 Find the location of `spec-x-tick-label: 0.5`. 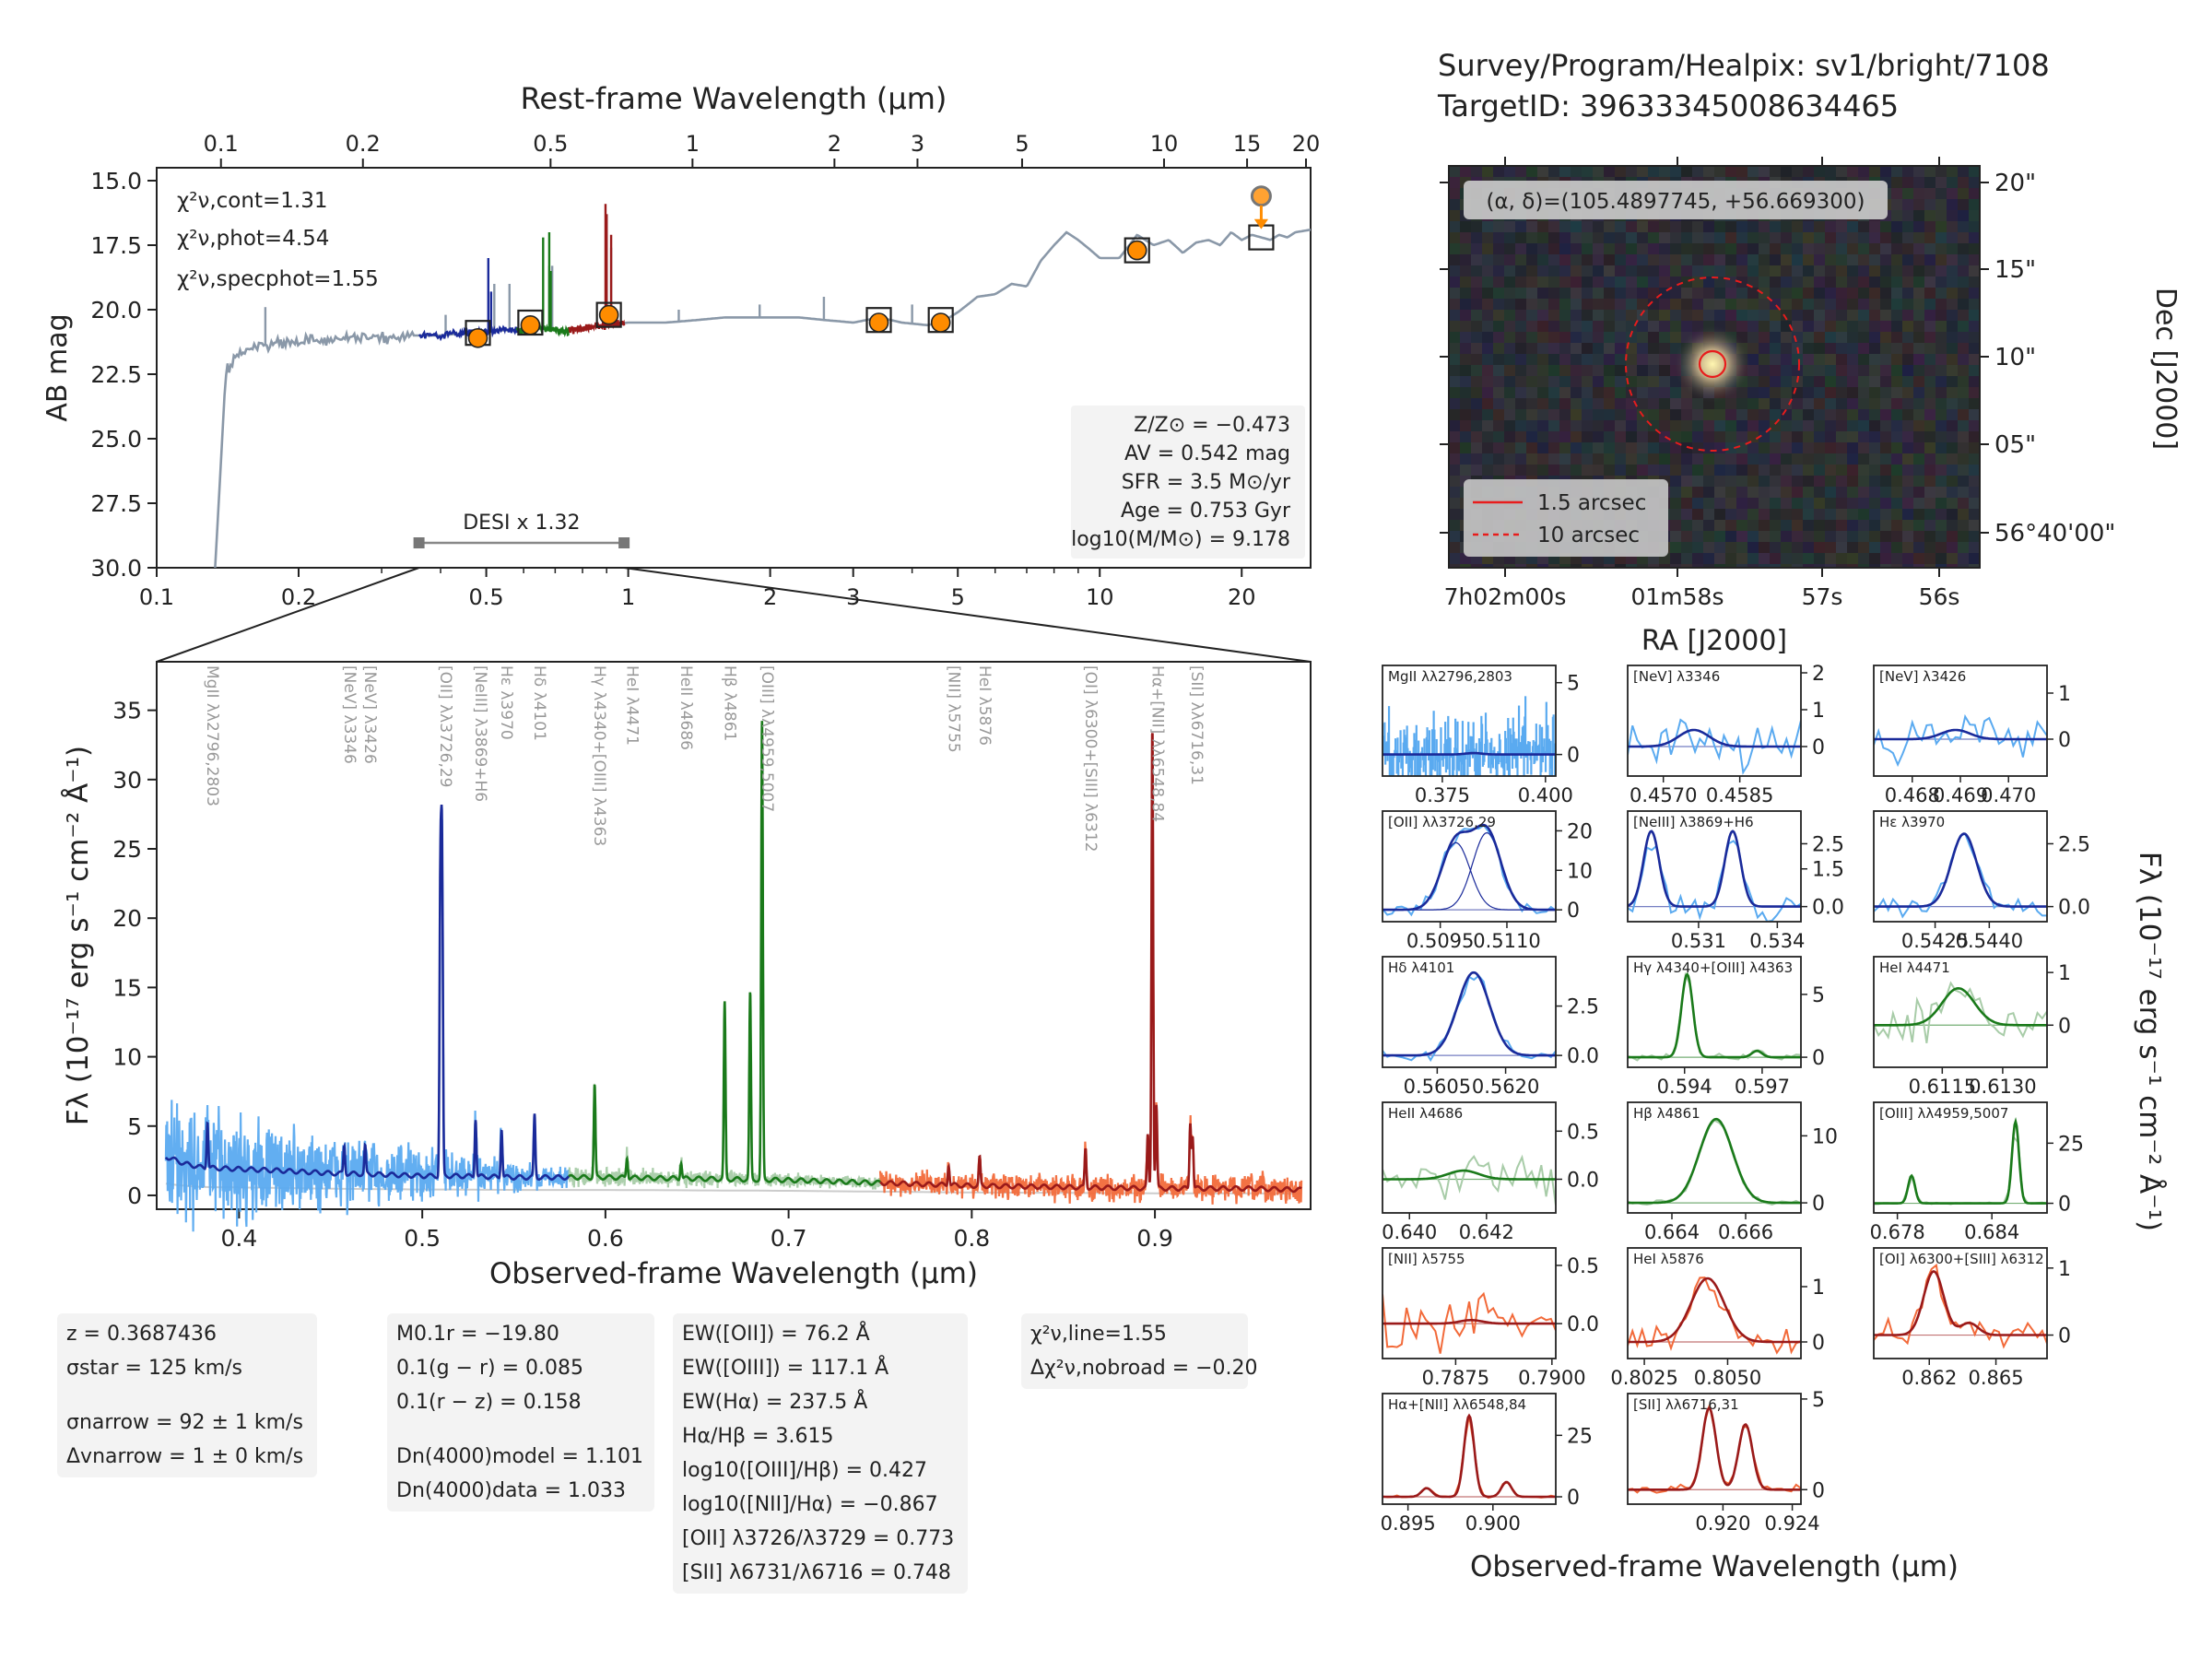

spec-x-tick-label: 0.5 is located at coordinates (422, 1238).